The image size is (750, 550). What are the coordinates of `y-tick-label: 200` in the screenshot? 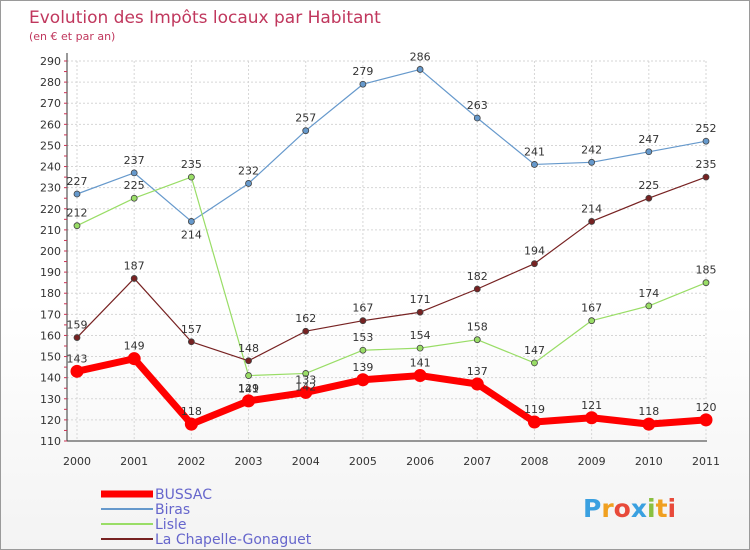 It's located at (50, 251).